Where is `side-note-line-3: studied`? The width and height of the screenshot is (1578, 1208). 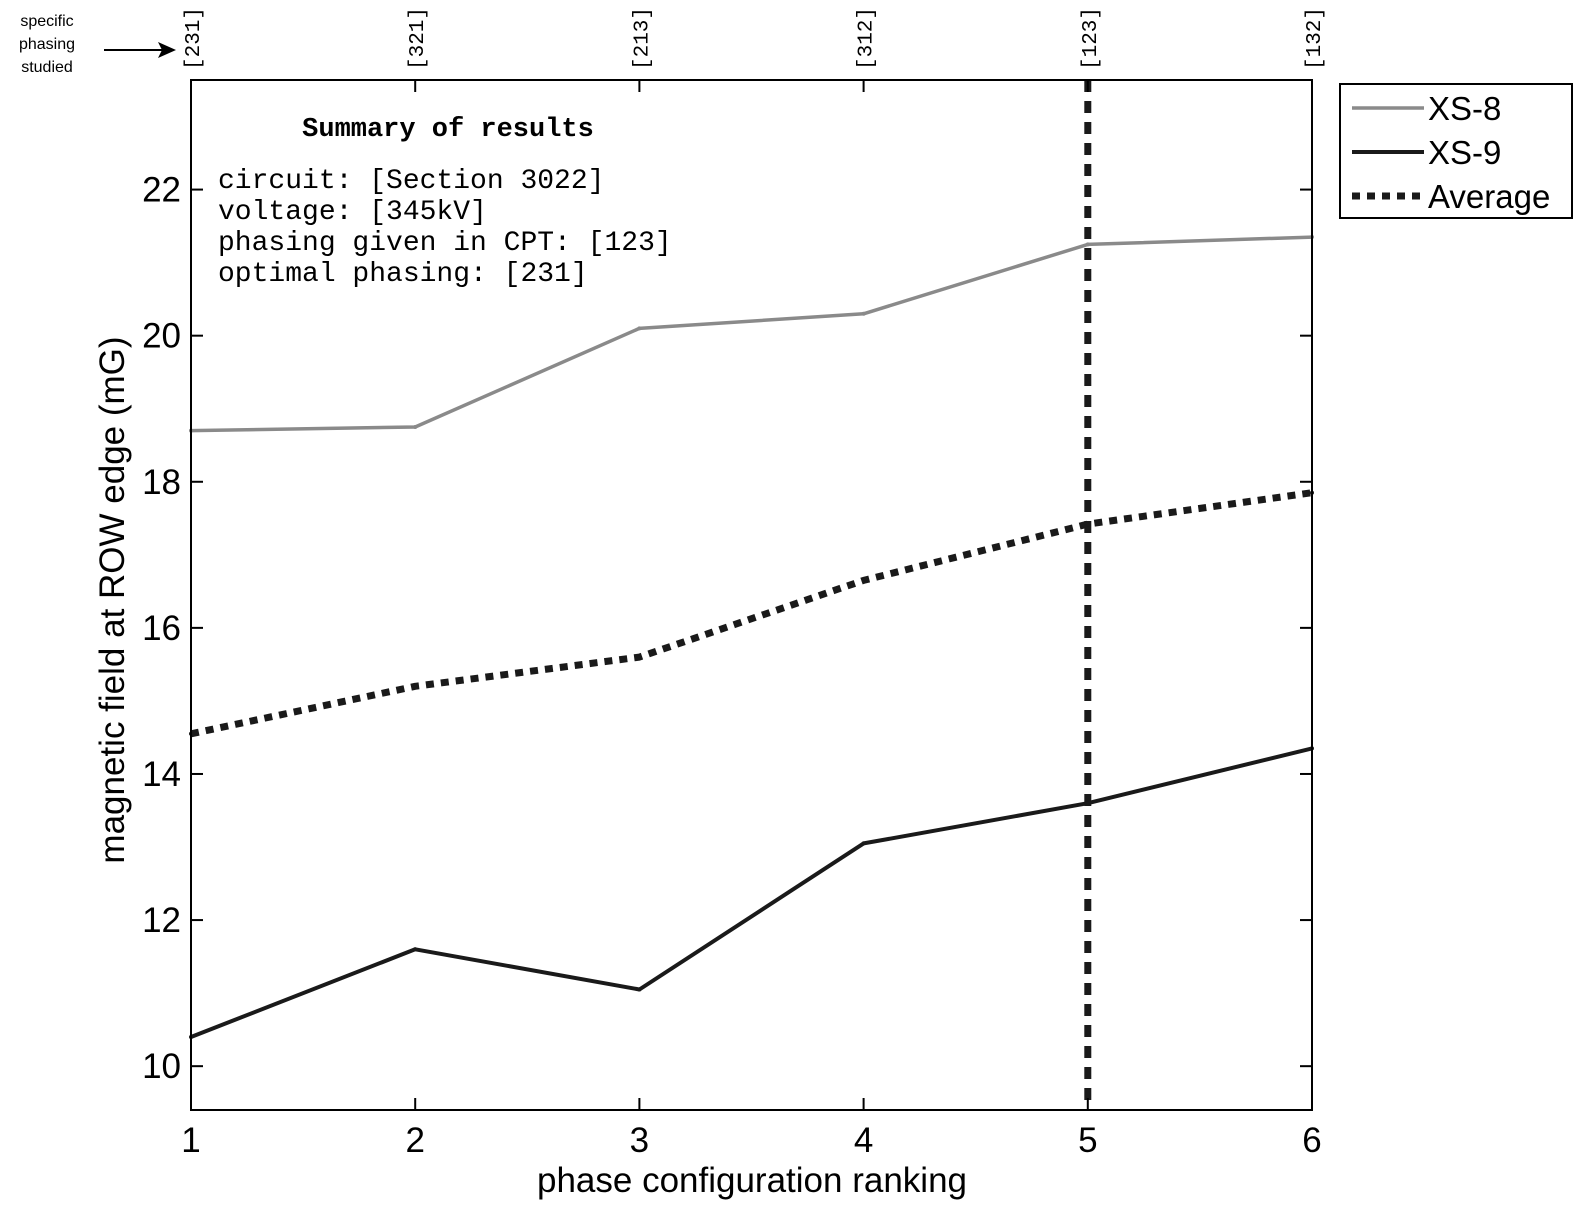 side-note-line-3: studied is located at coordinates (47, 67).